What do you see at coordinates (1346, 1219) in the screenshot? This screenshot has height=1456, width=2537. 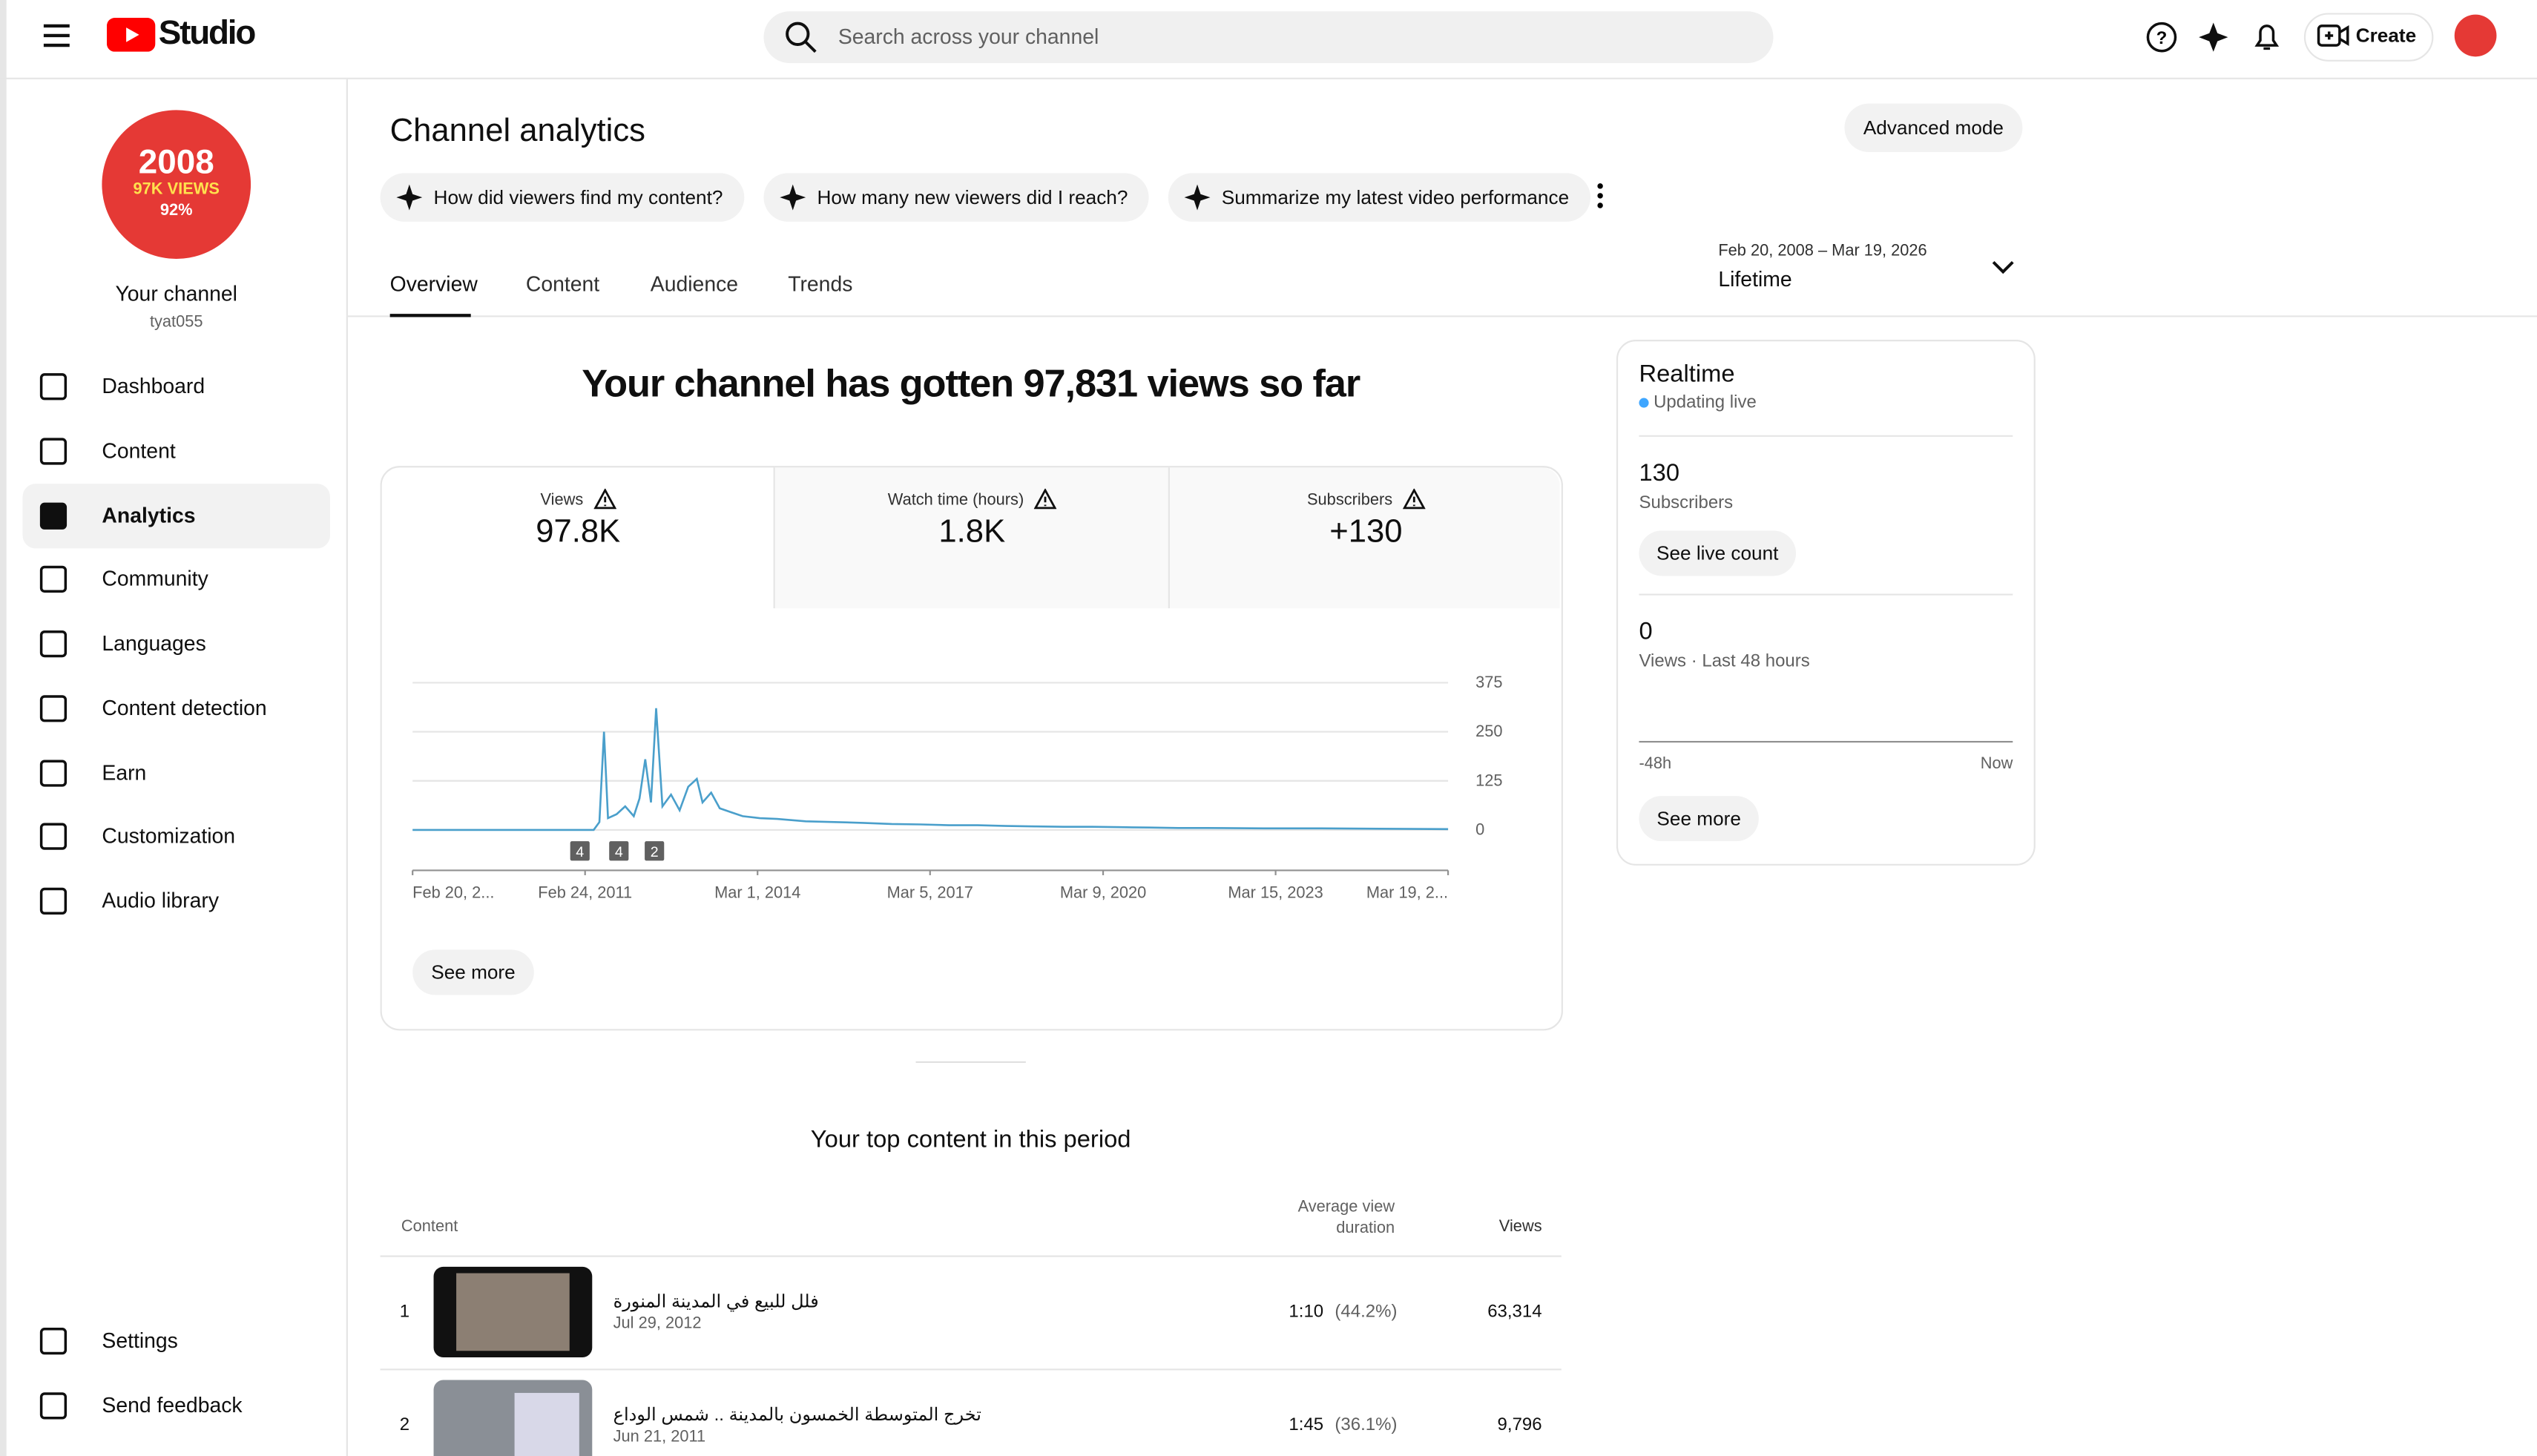 I see `col-header: Average view duration` at bounding box center [1346, 1219].